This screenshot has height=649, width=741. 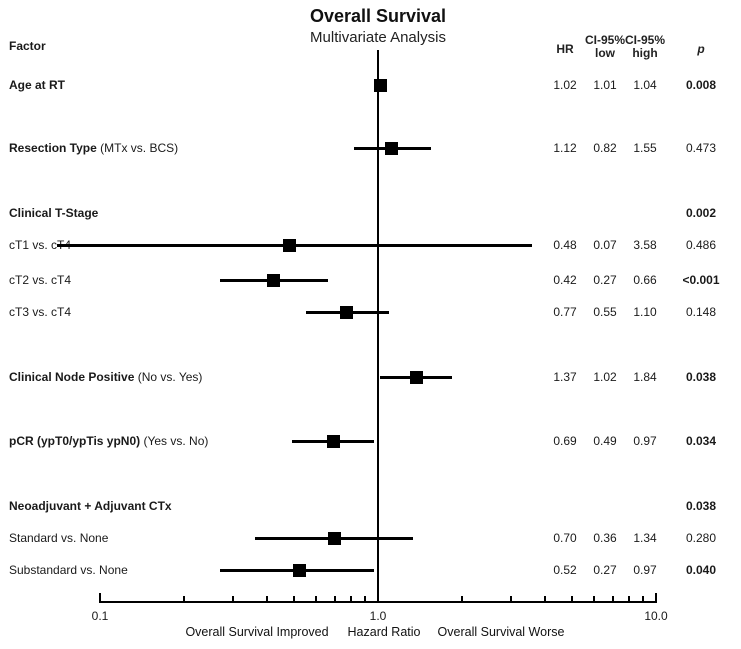 I want to click on p-value: 0.040, so click(x=701, y=570).